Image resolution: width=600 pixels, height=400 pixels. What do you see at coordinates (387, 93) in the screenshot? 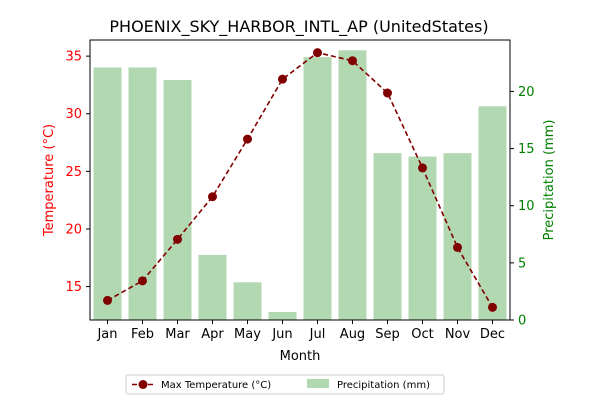
I see `temperature-point-sep` at bounding box center [387, 93].